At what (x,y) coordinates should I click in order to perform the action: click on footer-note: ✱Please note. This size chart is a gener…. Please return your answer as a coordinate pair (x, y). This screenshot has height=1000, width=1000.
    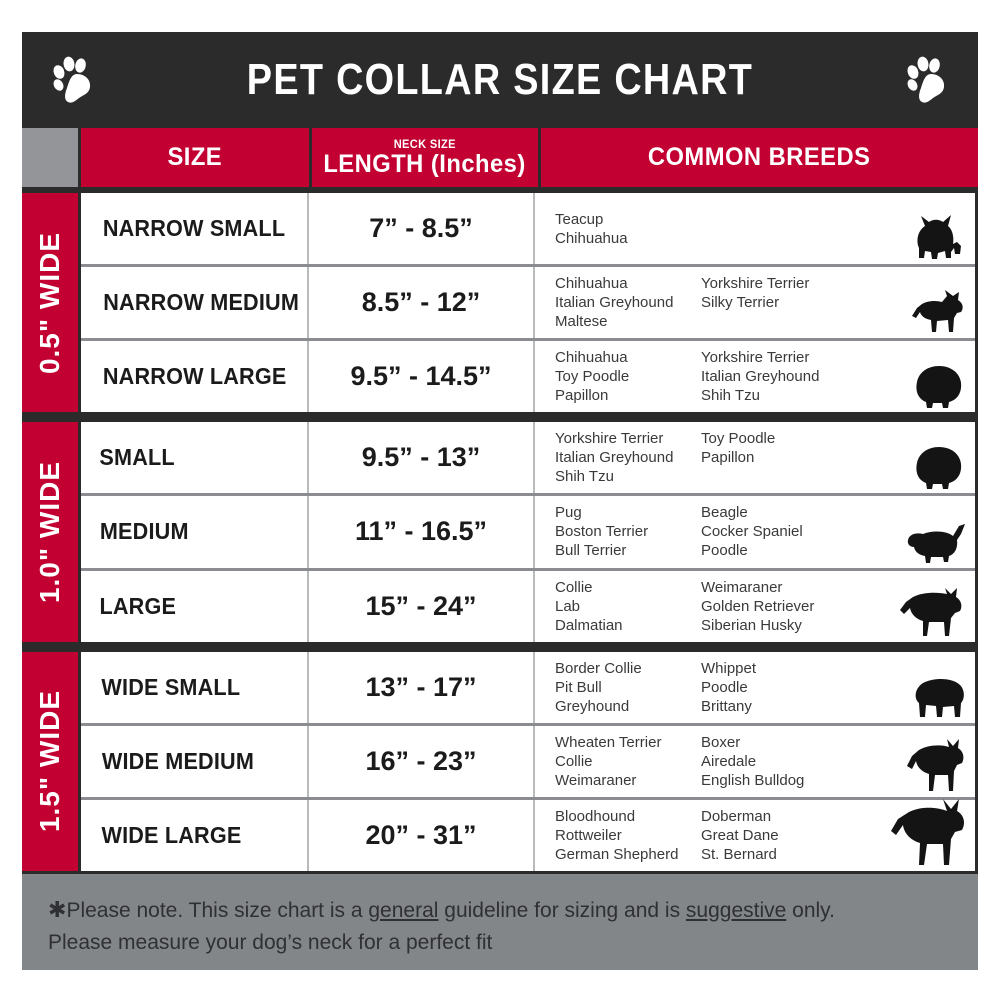
    Looking at the image, I should click on (500, 922).